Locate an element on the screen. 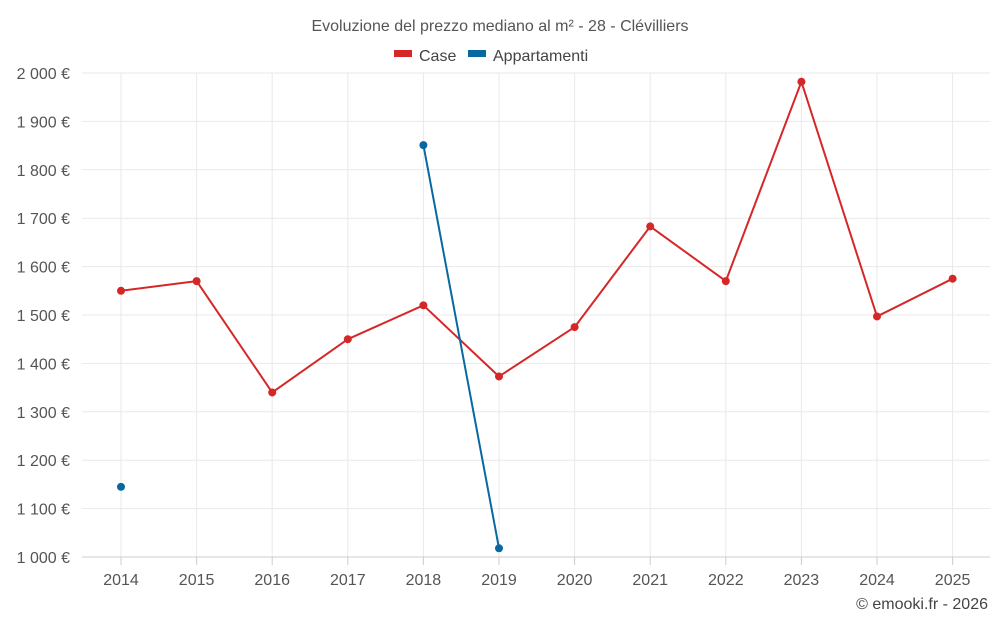 This screenshot has height=630, width=1000. credit-text: © emooki.fr - 2026 is located at coordinates (922, 604).